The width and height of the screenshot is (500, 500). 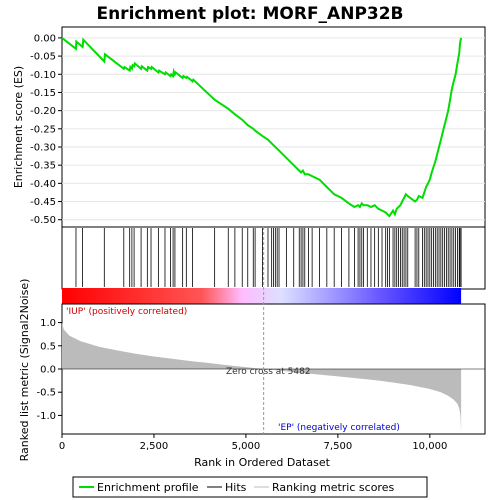 What do you see at coordinates (338, 446) in the screenshot?
I see `x-tick-label: 7,500` at bounding box center [338, 446].